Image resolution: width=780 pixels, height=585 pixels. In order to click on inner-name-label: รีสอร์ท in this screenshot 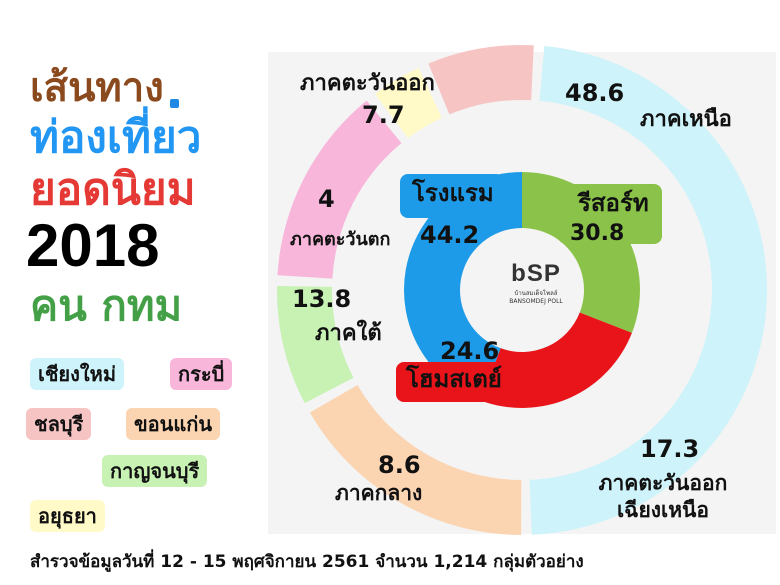, I will do `click(613, 203)`.